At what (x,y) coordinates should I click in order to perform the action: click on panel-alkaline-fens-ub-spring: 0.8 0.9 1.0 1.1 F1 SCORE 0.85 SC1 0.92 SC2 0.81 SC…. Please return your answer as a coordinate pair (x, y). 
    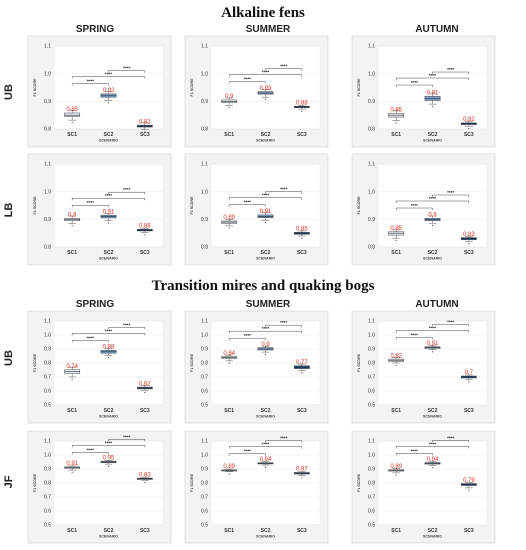
    Looking at the image, I should click on (99, 91).